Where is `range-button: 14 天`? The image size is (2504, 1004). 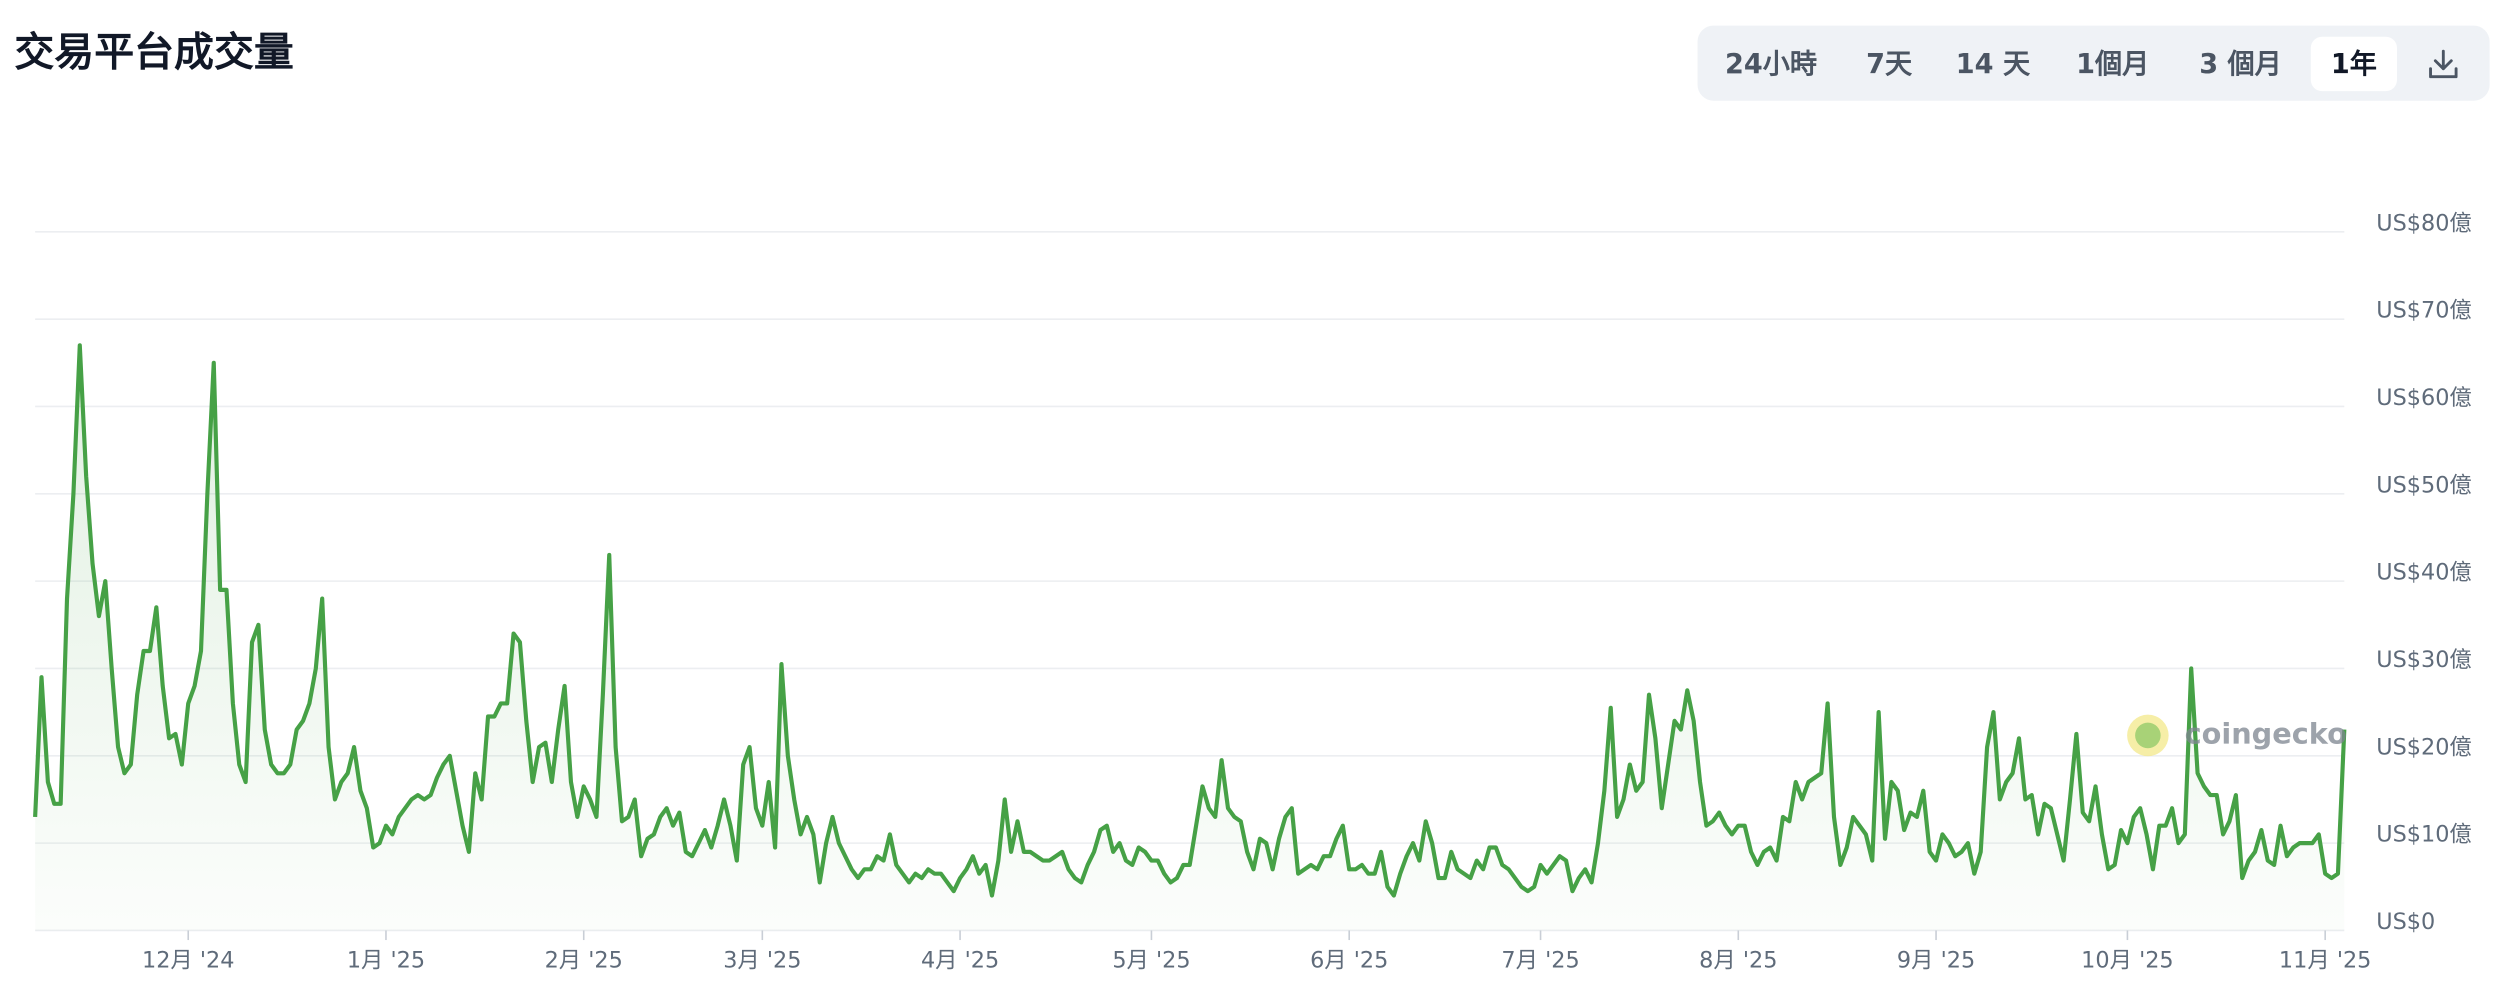
range-button: 14 天 is located at coordinates (1993, 64).